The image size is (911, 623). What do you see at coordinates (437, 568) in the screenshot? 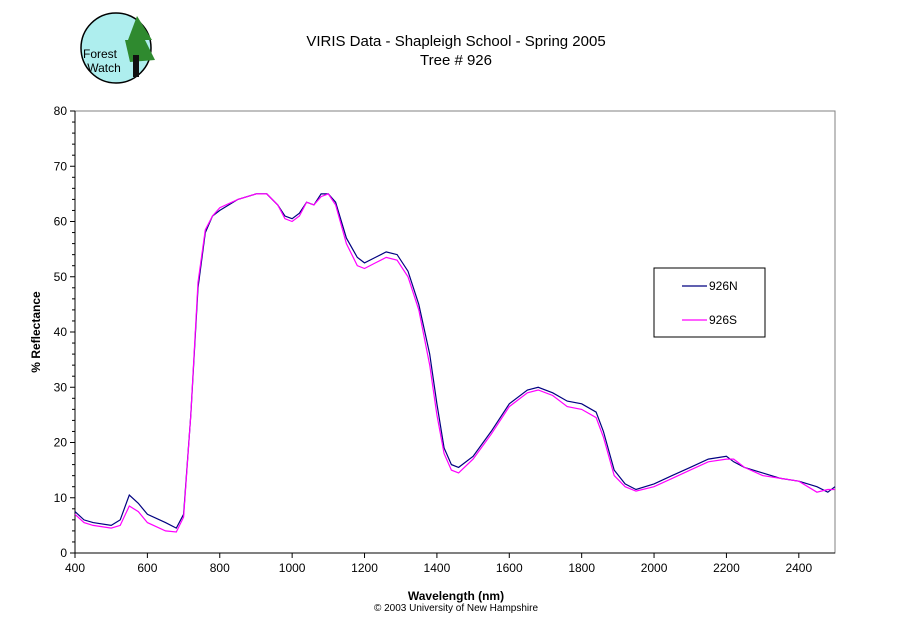
I see `x-tick-label: 1400` at bounding box center [437, 568].